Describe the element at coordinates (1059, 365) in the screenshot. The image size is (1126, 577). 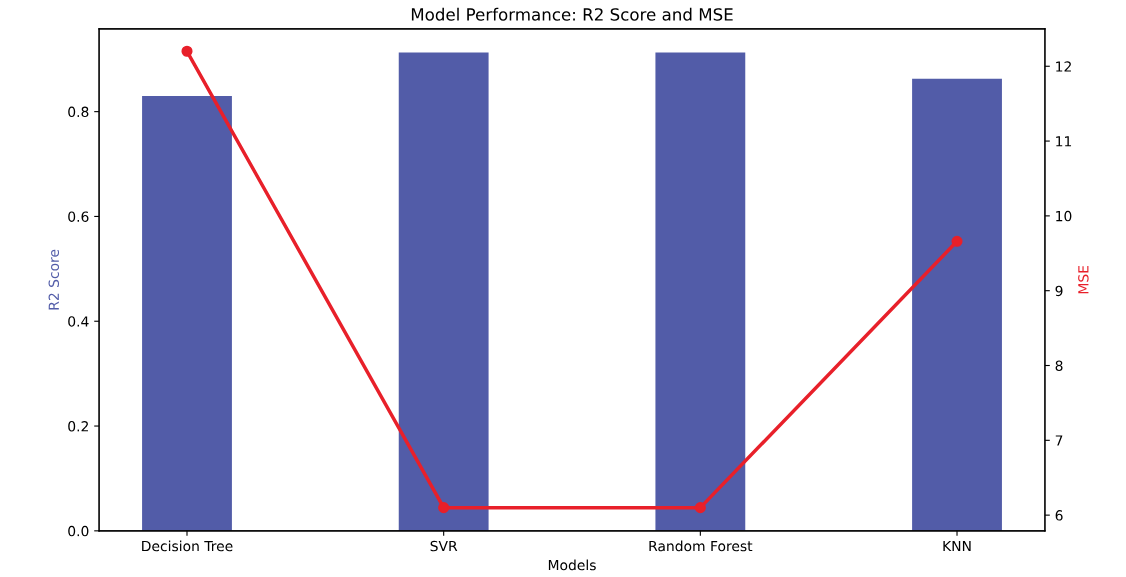
I see `y2-tick-label: 8` at that location.